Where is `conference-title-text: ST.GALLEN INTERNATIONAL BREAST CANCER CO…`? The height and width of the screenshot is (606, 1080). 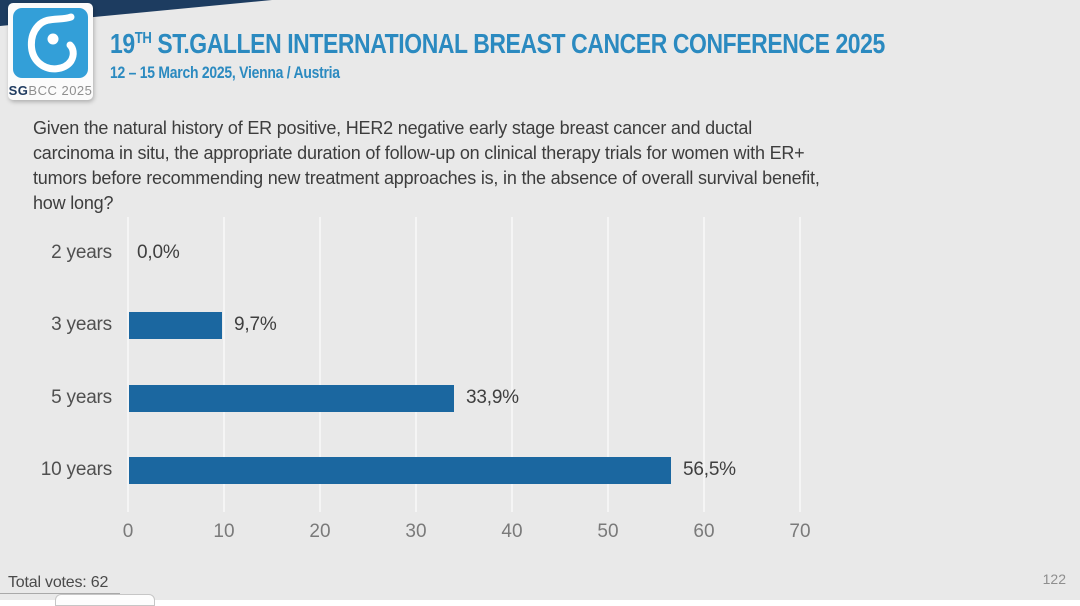
conference-title-text: ST.GALLEN INTERNATIONAL BREAST CANCER CO… is located at coordinates (518, 43).